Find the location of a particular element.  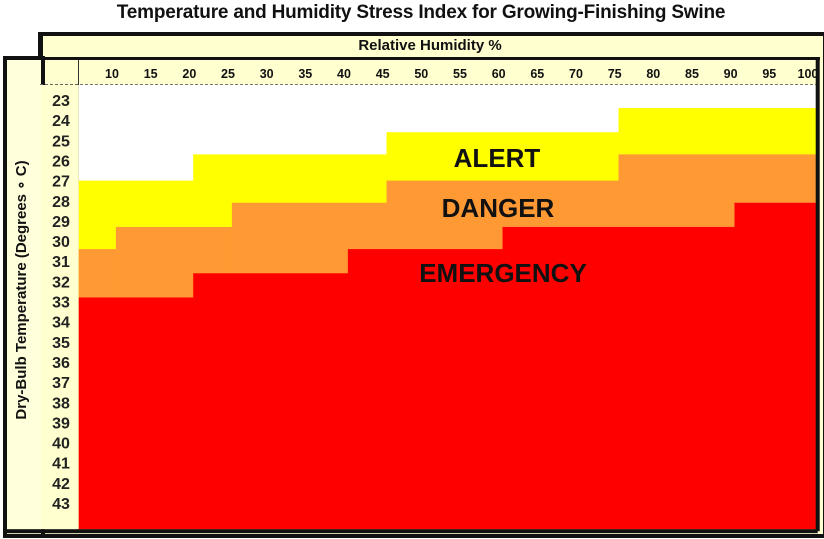

y-tick-label: 36 is located at coordinates (61, 363).